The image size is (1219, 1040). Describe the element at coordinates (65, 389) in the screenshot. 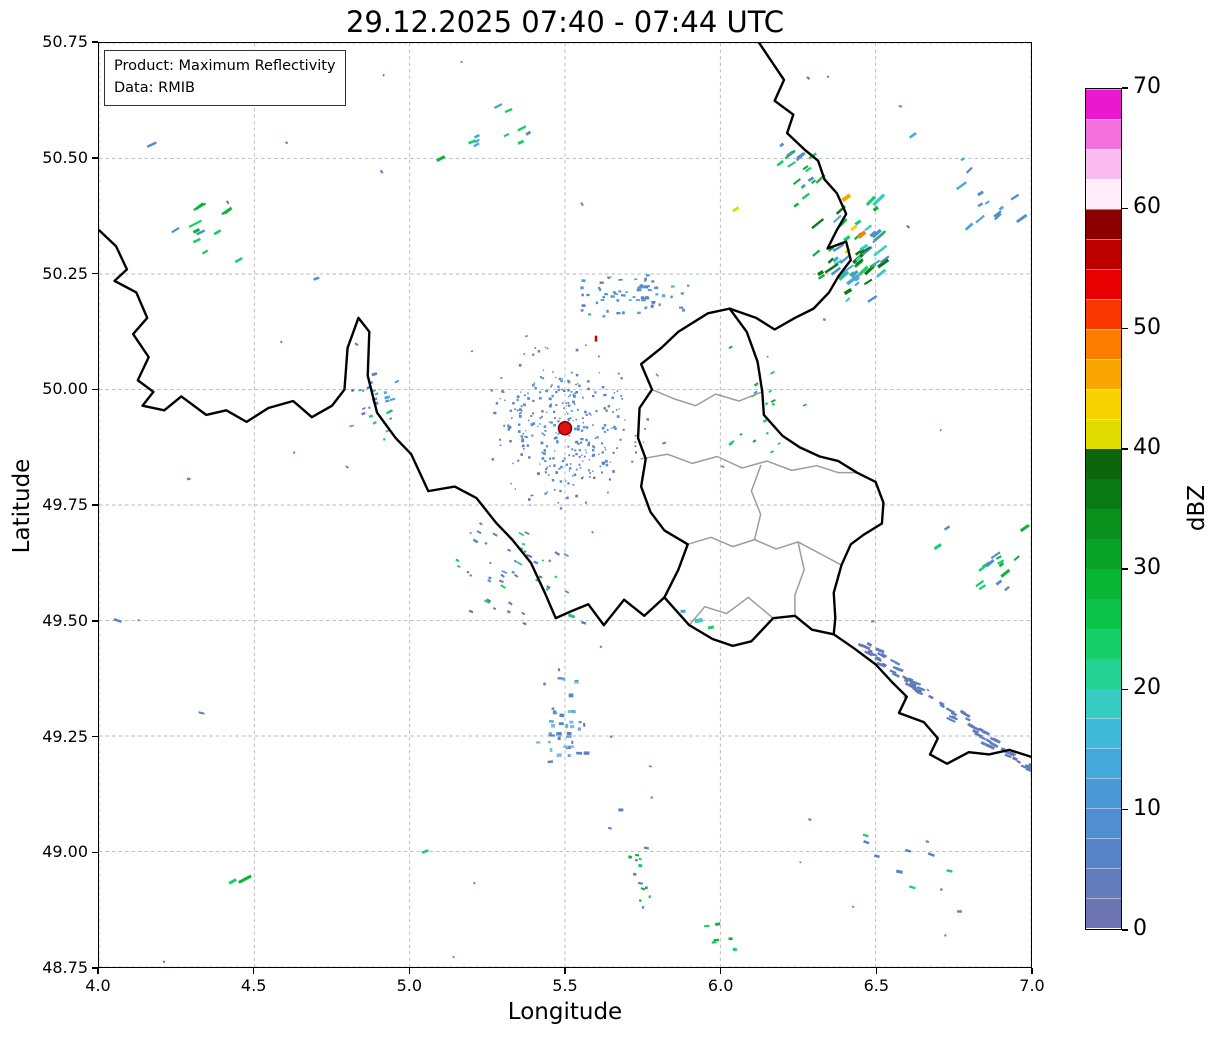

I see `y-tick-label: 50.00` at that location.